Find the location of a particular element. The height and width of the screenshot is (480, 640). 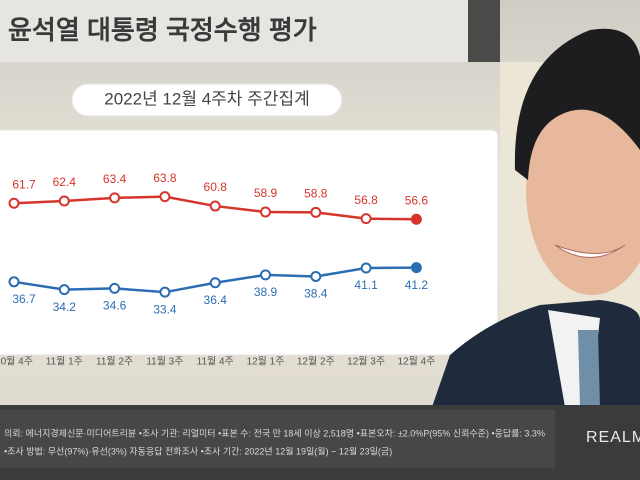

data-label: 41.2 is located at coordinates (417, 285).